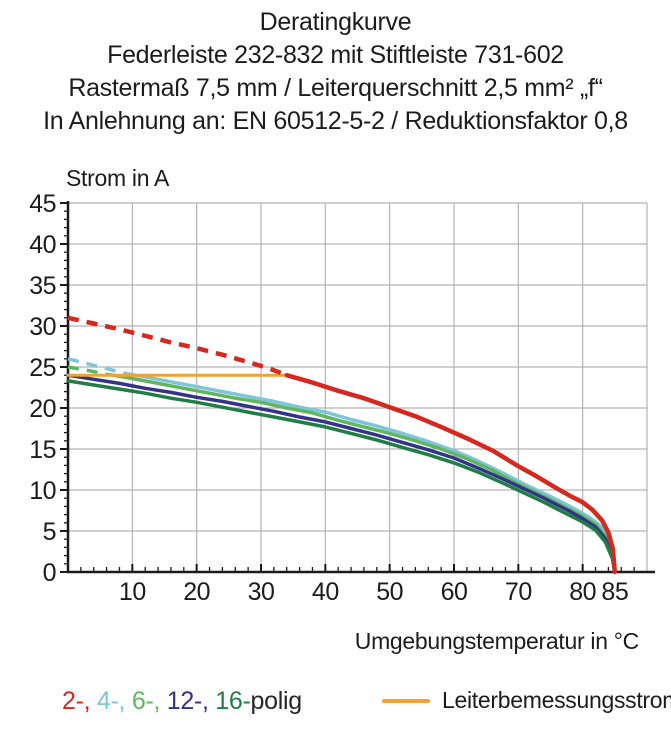 This screenshot has height=732, width=671. What do you see at coordinates (149, 701) in the screenshot?
I see `legend-pole-6: 6-,` at bounding box center [149, 701].